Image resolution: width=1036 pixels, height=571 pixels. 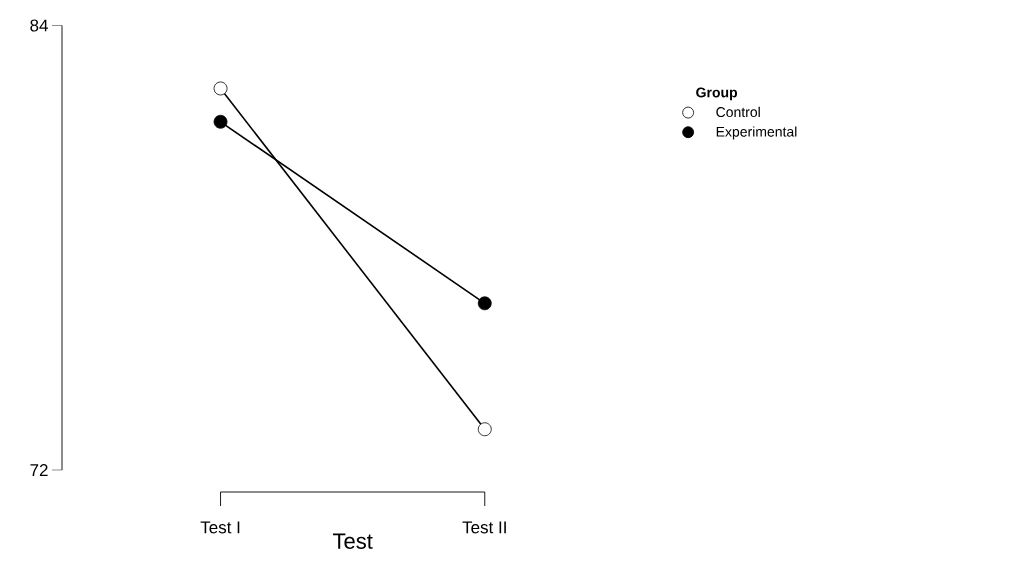 I want to click on x-tick-label: Test I, so click(x=220, y=527).